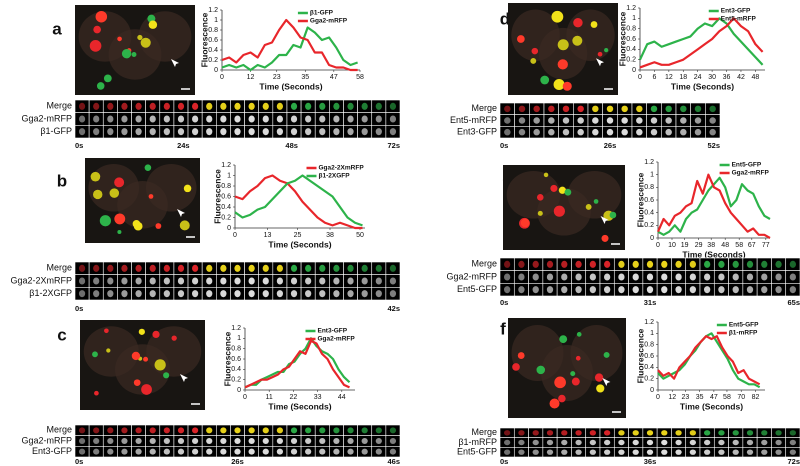  What do you see at coordinates (631, 39) in the screenshot?
I see `y-tick-label: 0.6` at bounding box center [631, 39].